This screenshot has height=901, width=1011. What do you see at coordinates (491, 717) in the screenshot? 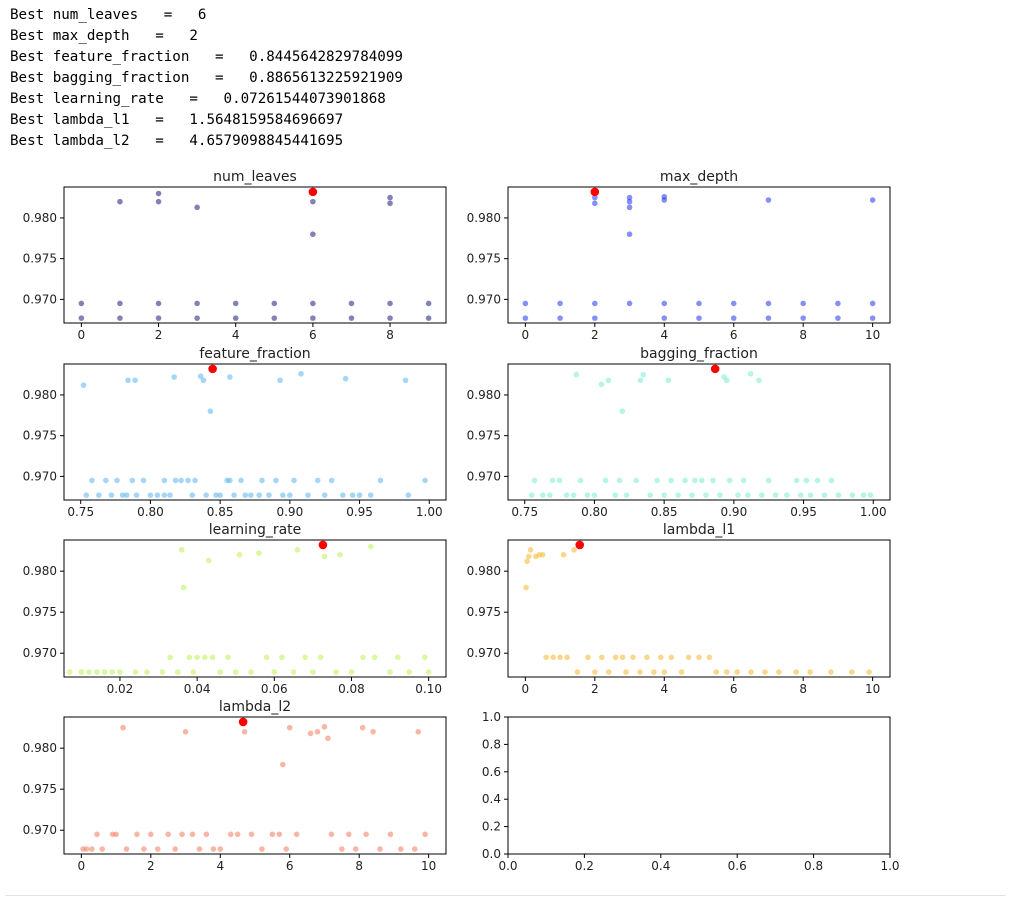
I see `y-tick-label: 1.0` at bounding box center [491, 717].